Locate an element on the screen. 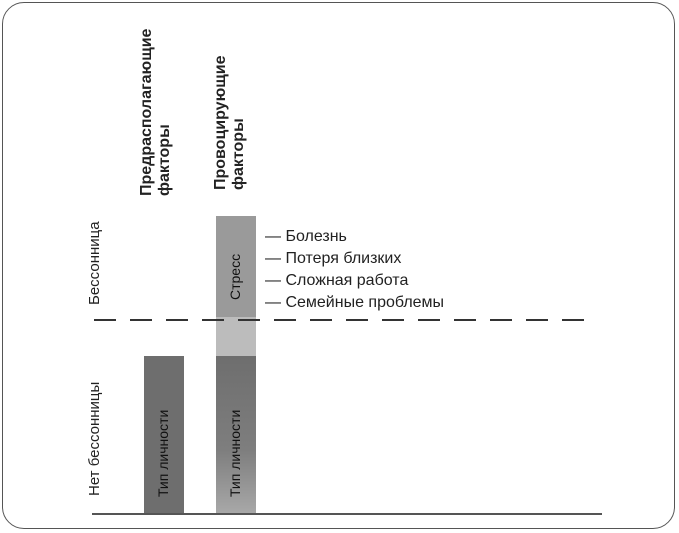 The image size is (679, 533). personality-type-label-predisposing: Тип личности is located at coordinates (163, 453).